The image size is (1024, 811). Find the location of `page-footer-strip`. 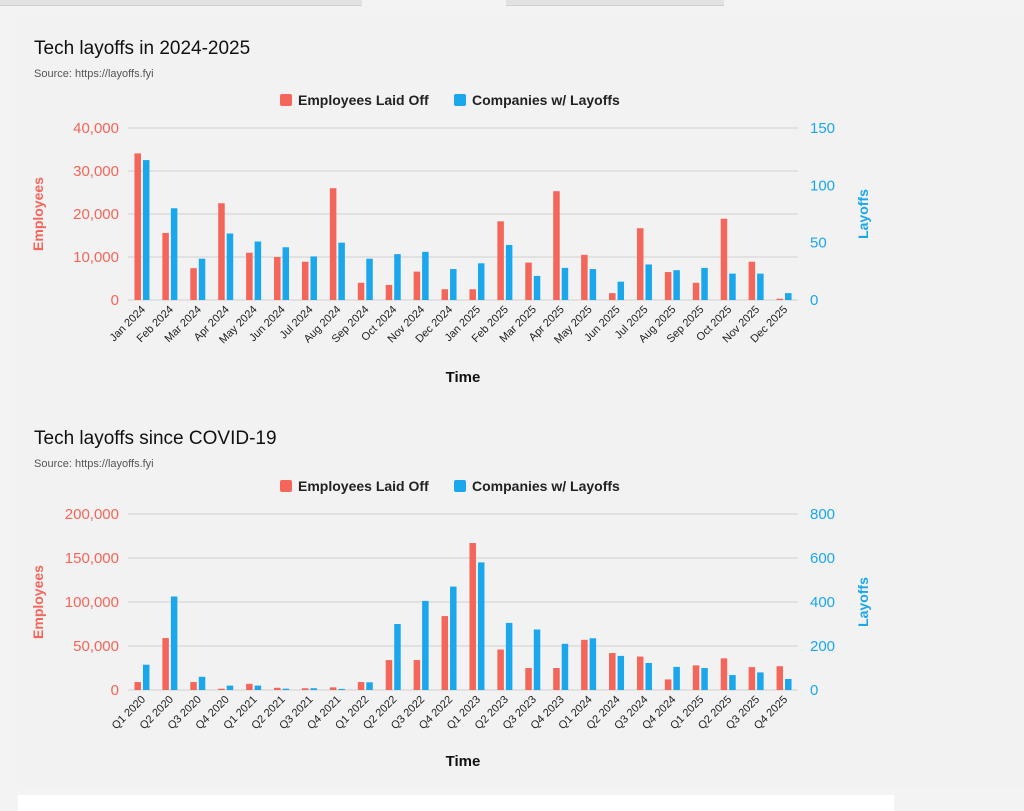

page-footer-strip is located at coordinates (456, 803).